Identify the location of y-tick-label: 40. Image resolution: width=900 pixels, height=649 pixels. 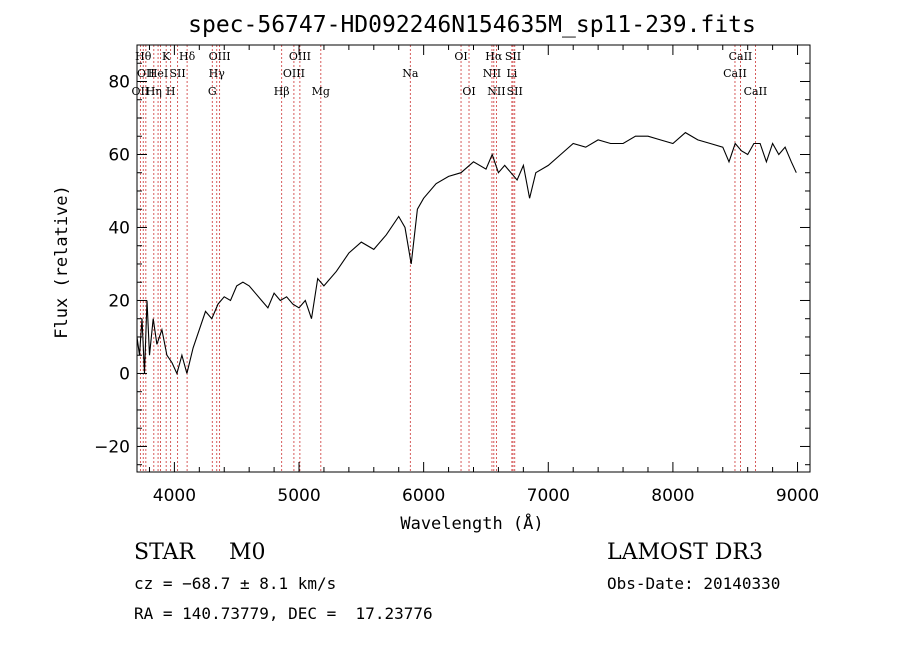
(119, 228).